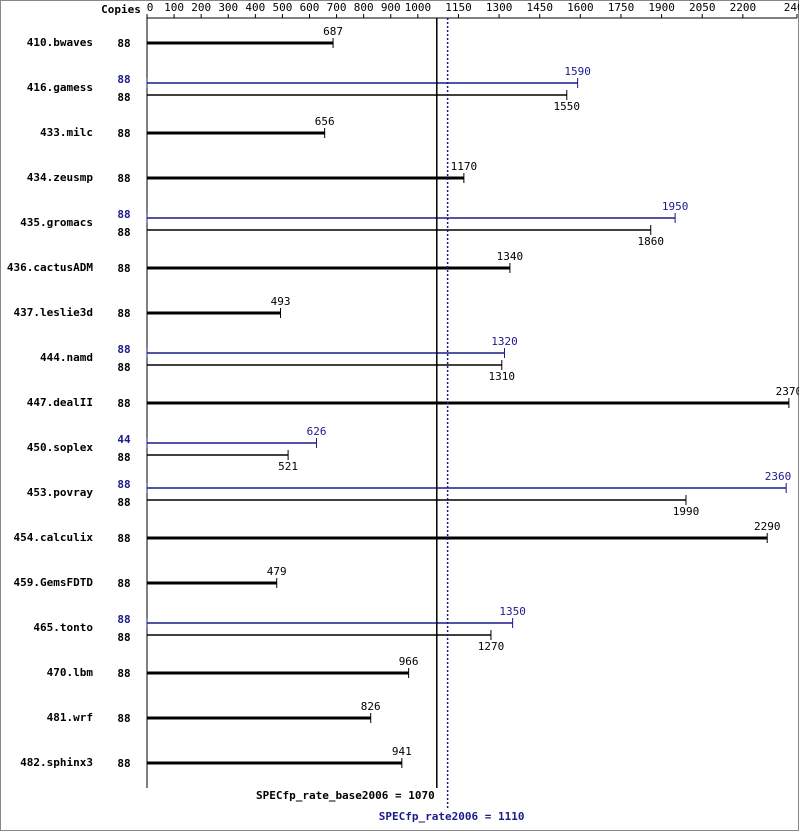 The width and height of the screenshot is (799, 831). I want to click on reference-label: SPECfp_rate2006 = 1110, so click(452, 816).